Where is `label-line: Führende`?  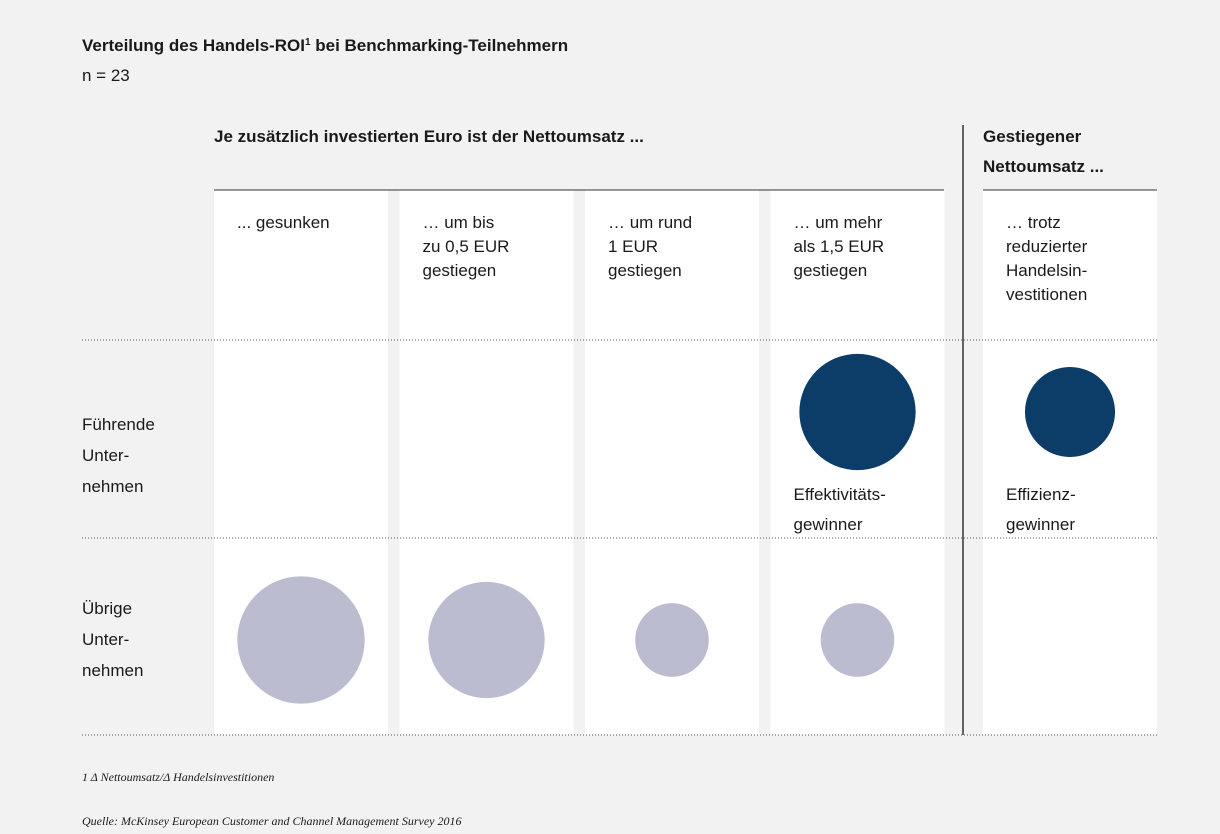 label-line: Führende is located at coordinates (118, 424).